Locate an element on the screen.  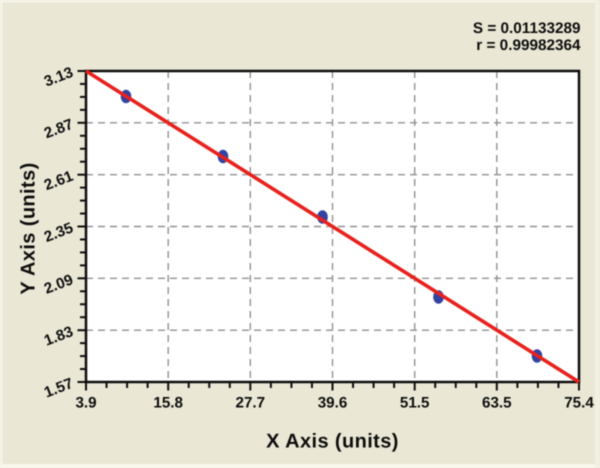
svg-text: 27.7 is located at coordinates (251, 402).